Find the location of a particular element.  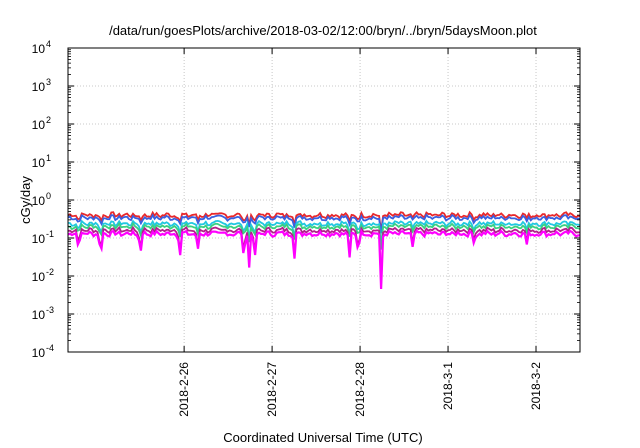

y-tick-exponent: 2 is located at coordinates (48, 120).